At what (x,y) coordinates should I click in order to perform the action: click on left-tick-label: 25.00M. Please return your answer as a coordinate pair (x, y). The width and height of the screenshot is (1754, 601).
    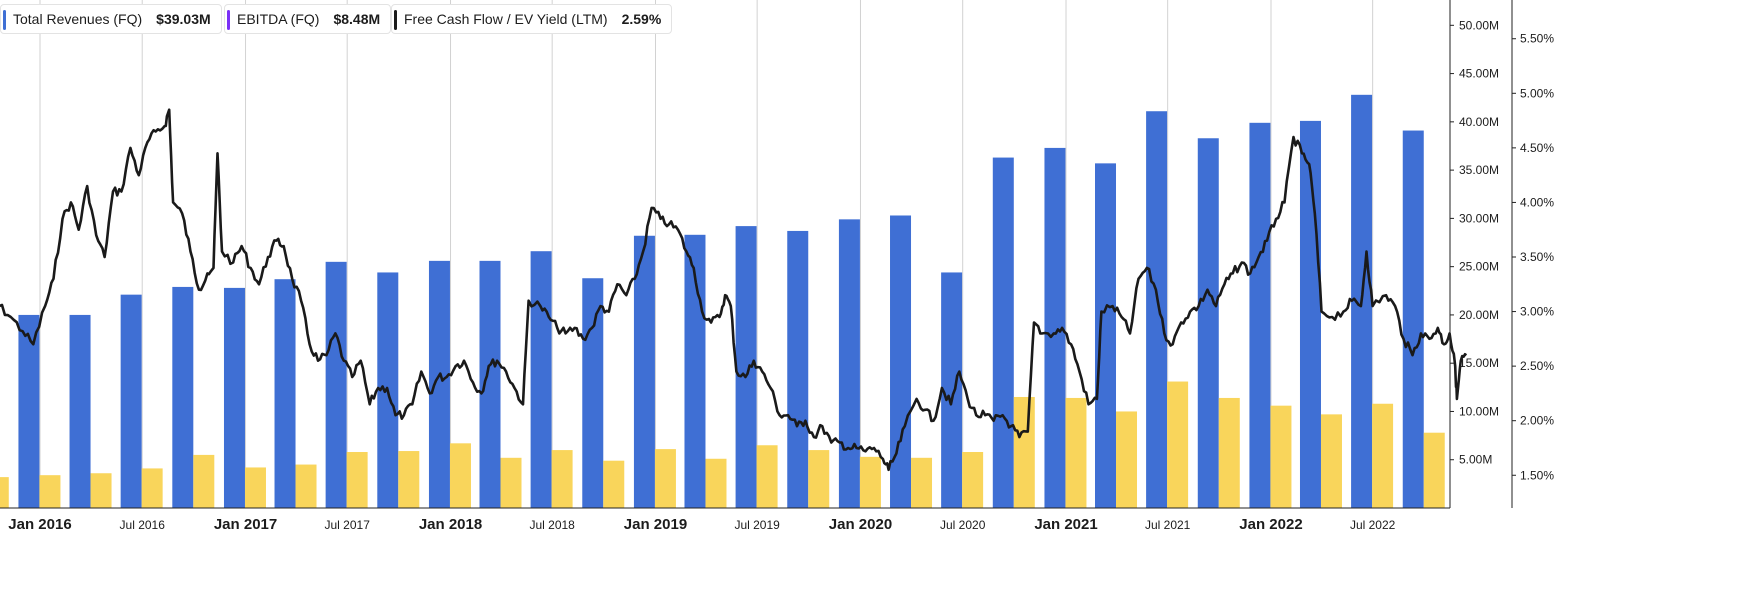
    Looking at the image, I should click on (1479, 267).